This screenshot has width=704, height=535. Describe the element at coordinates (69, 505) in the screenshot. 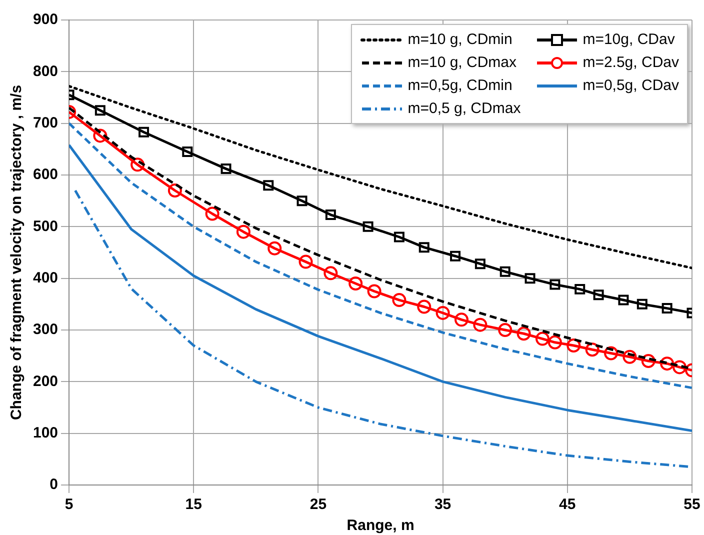

I see `x-tick-label: 5` at that location.